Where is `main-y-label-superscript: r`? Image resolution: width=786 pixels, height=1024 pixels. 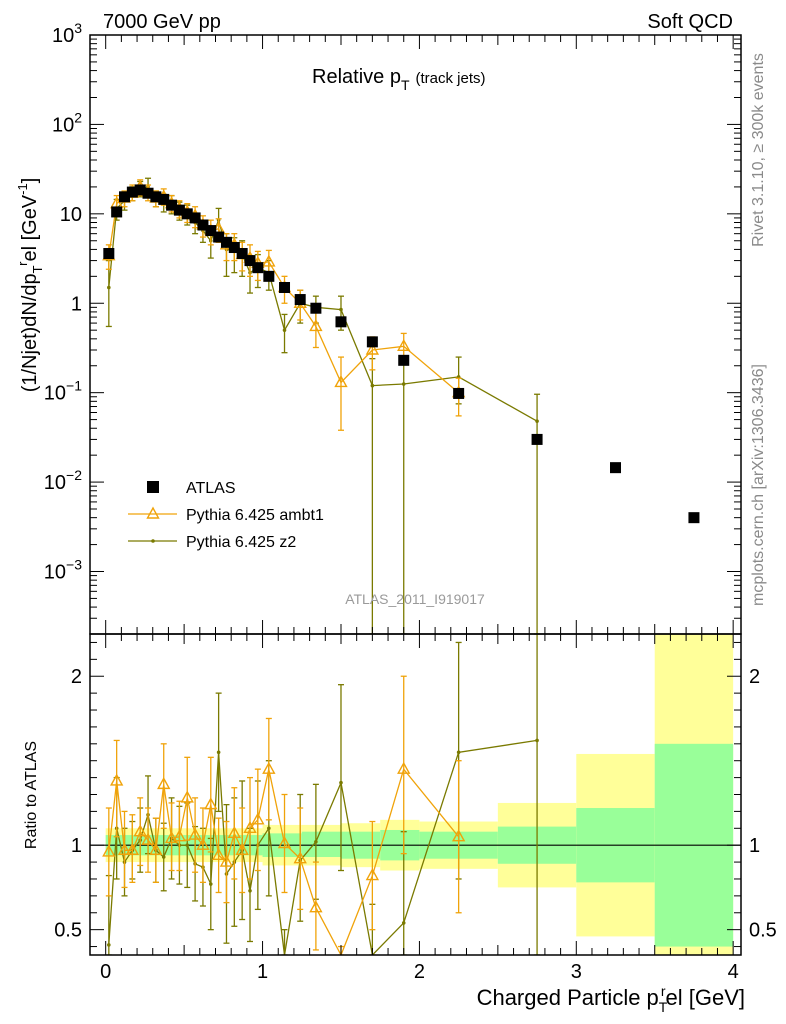
main-y-label-superscript: r is located at coordinates (22, 263).